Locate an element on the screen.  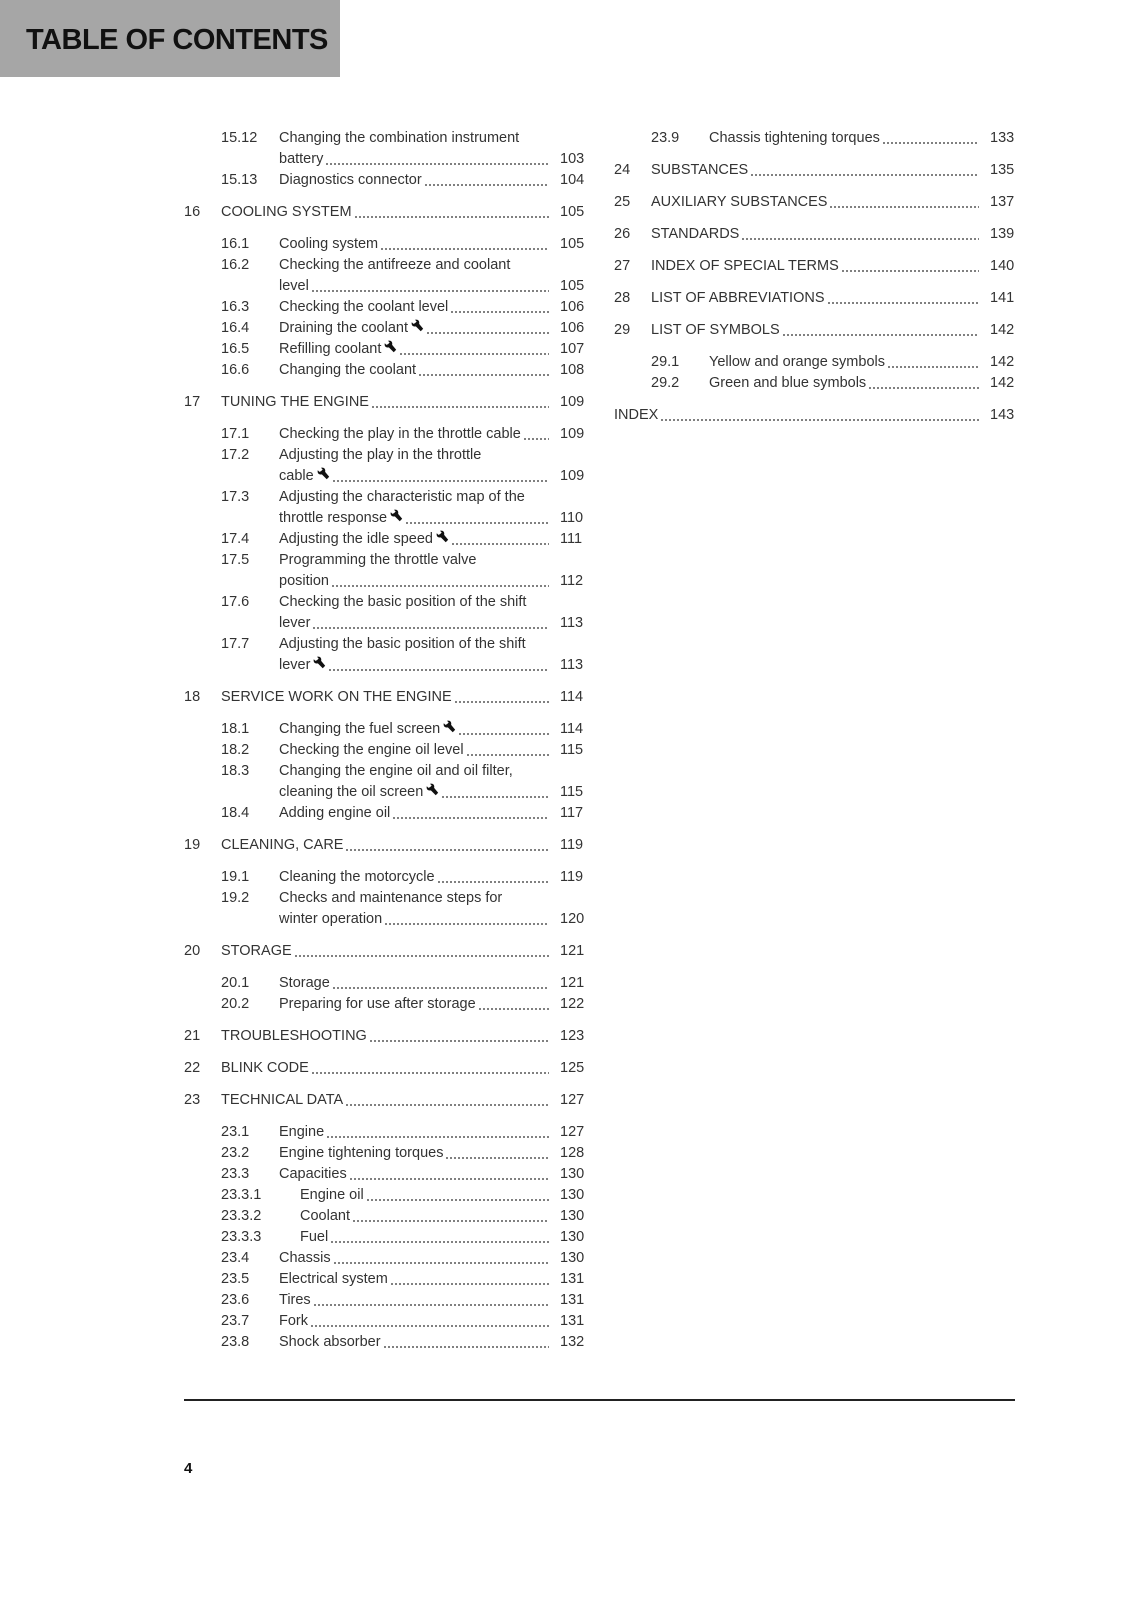
toc-entry-title: Chassis tightening torques is located at coordinates (794, 138).